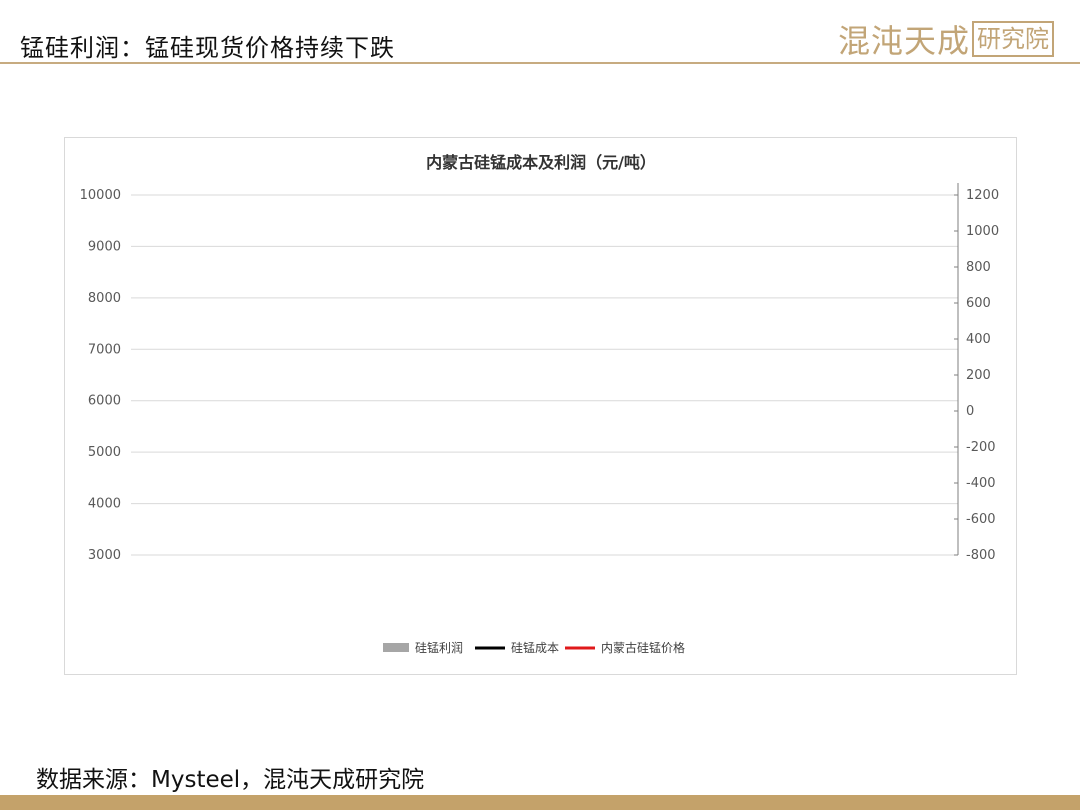 Image resolution: width=1080 pixels, height=810 pixels. What do you see at coordinates (903, 41) in the screenshot?
I see `logo-text: 混沌天成` at bounding box center [903, 41].